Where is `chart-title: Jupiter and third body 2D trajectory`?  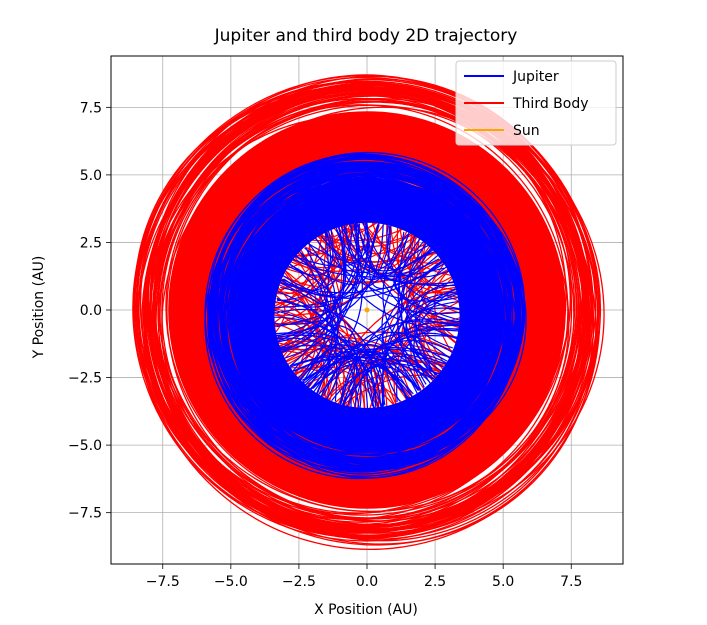
chart-title: Jupiter and third body 2D trajectory is located at coordinates (366, 36).